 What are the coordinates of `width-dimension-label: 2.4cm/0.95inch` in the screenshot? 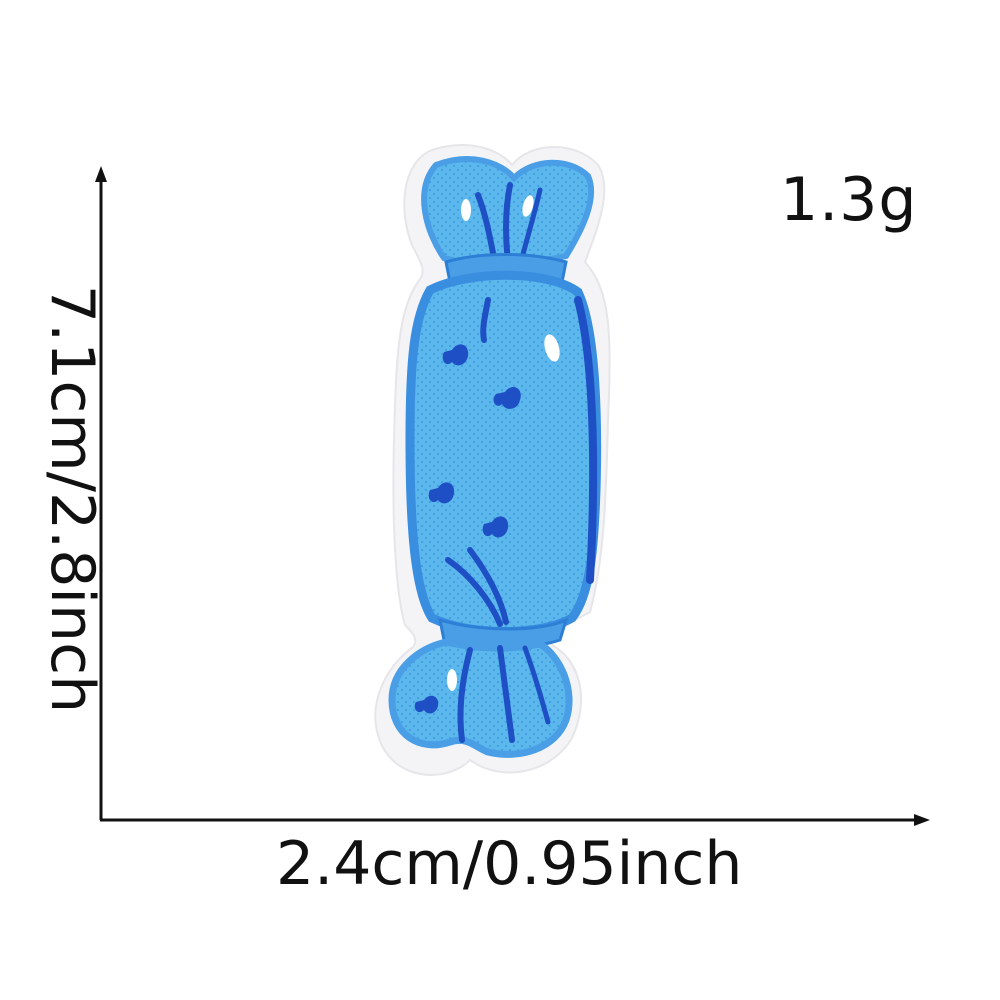 It's located at (509, 864).